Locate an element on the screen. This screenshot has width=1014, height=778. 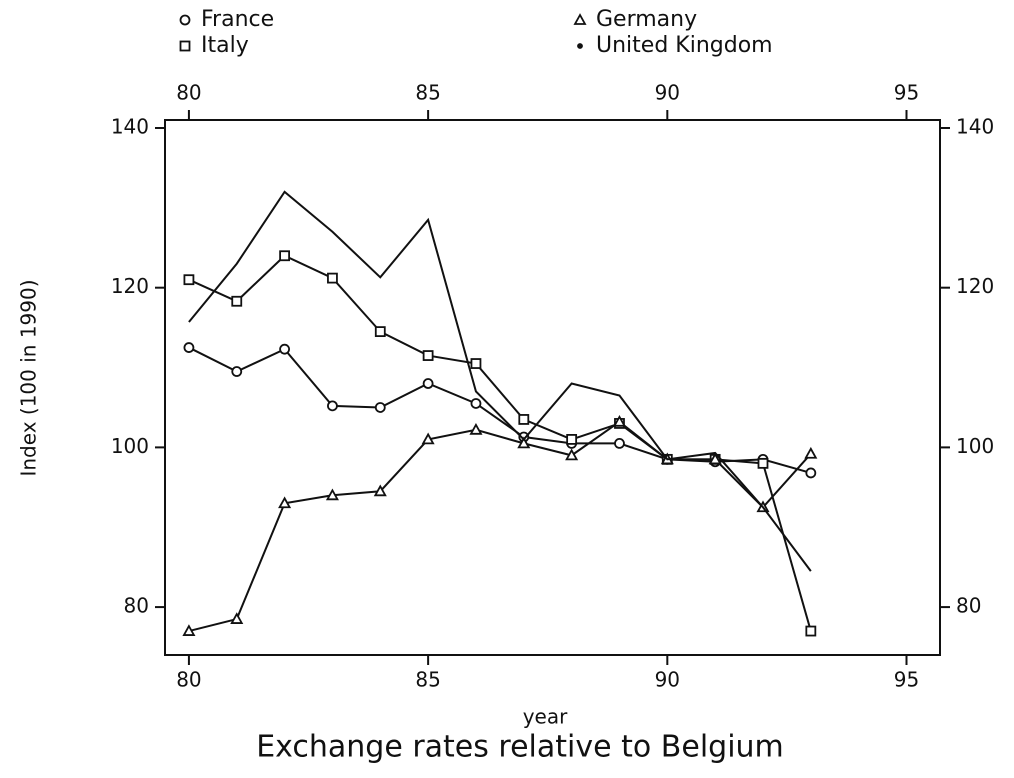
legend-label: Italy is located at coordinates (225, 45).